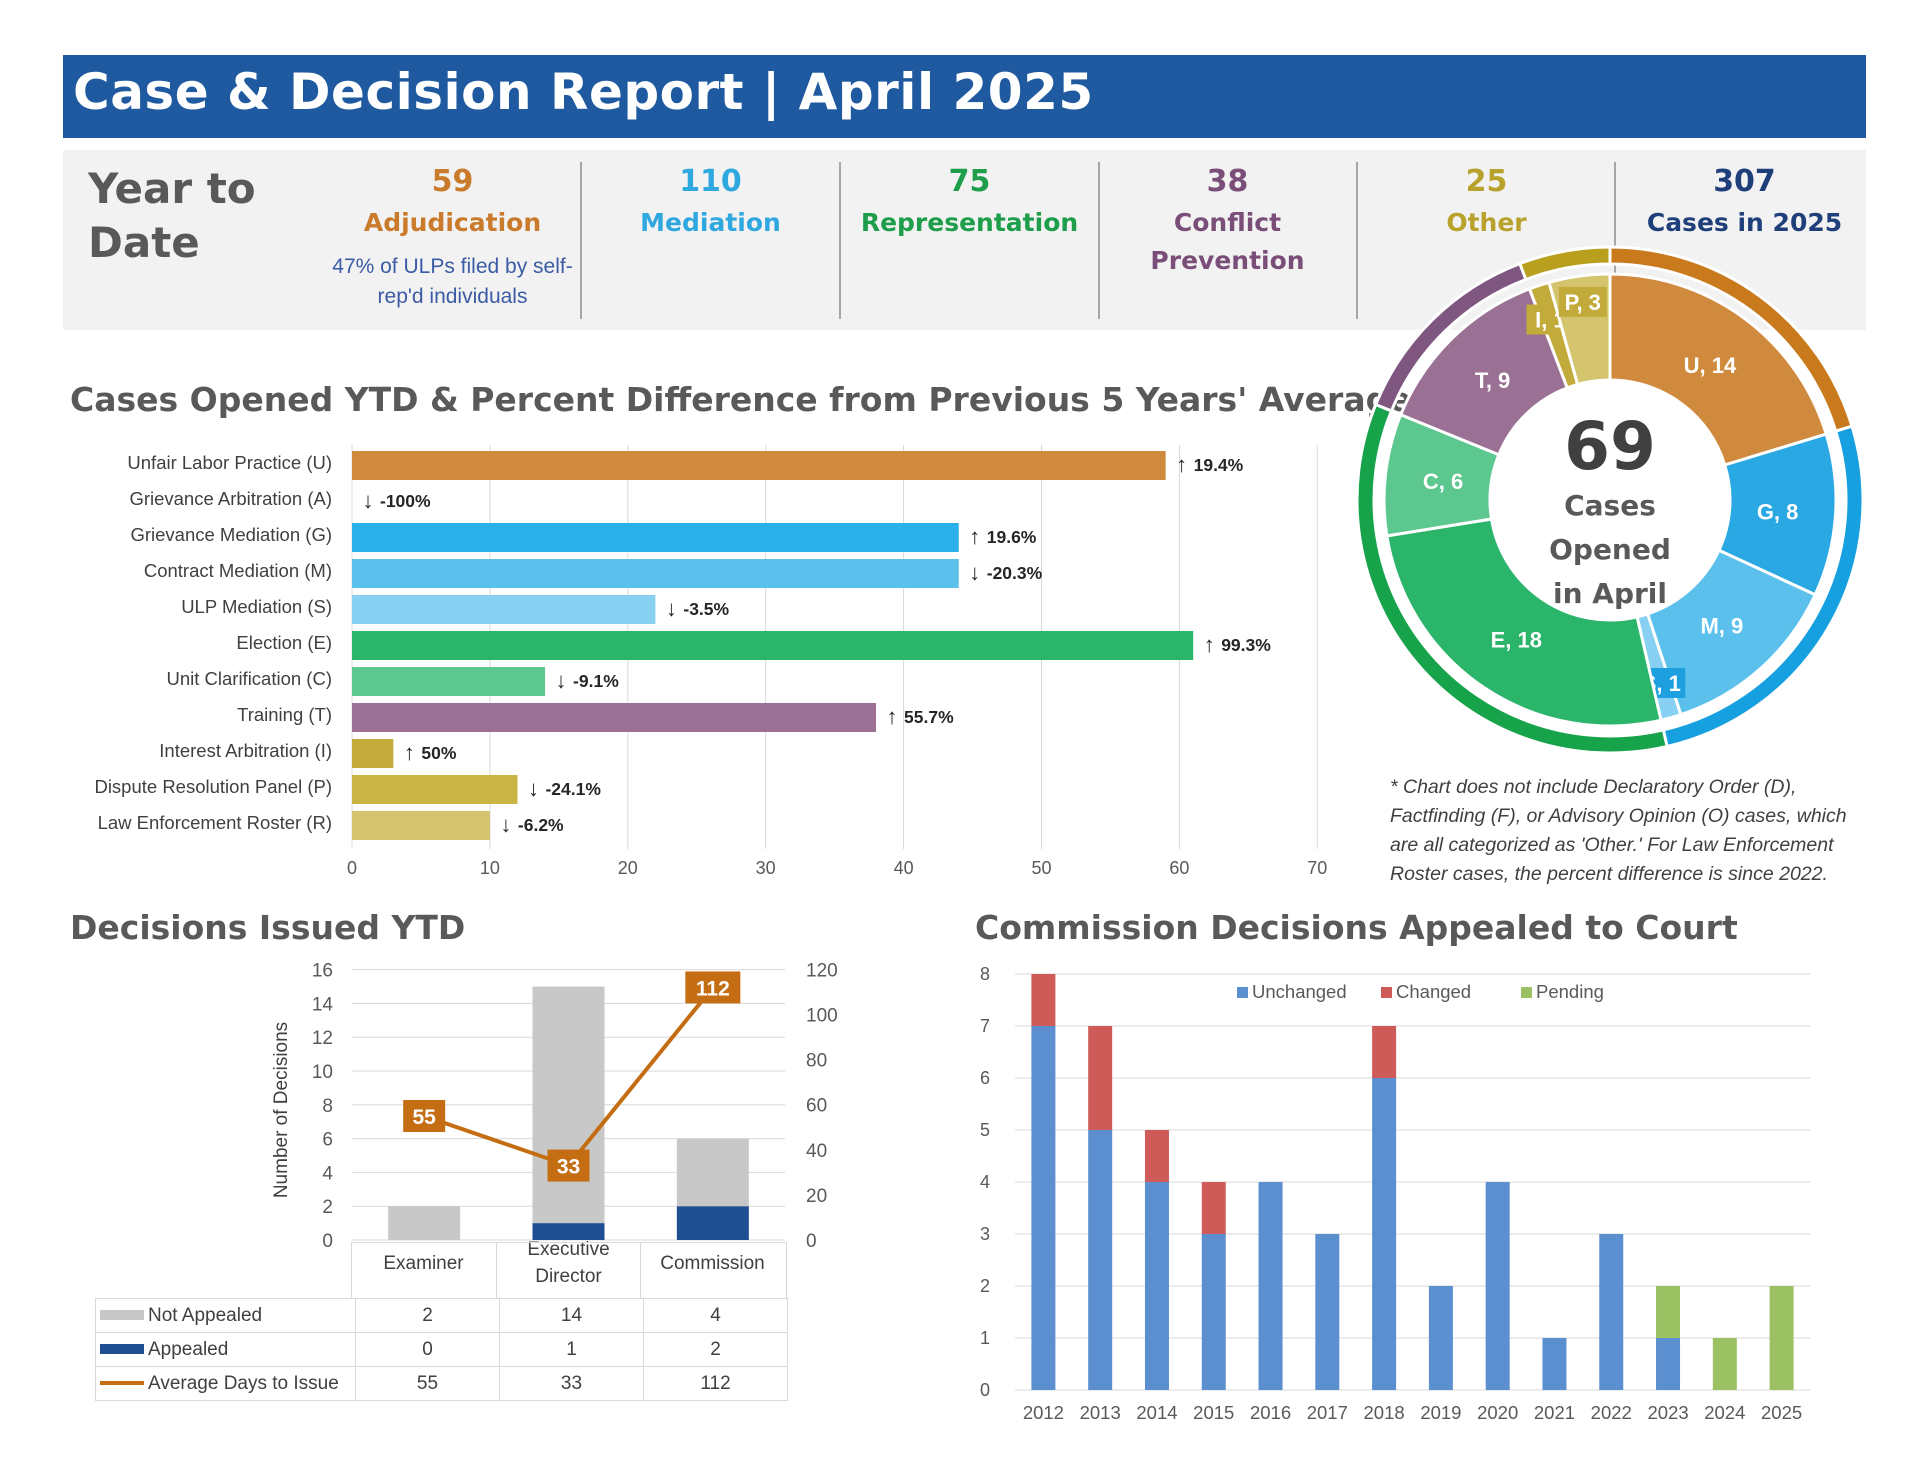 The image size is (1918, 1482). Describe the element at coordinates (229, 462) in the screenshot. I see `y-category-label: Unfair Labor Practice (U)` at that location.